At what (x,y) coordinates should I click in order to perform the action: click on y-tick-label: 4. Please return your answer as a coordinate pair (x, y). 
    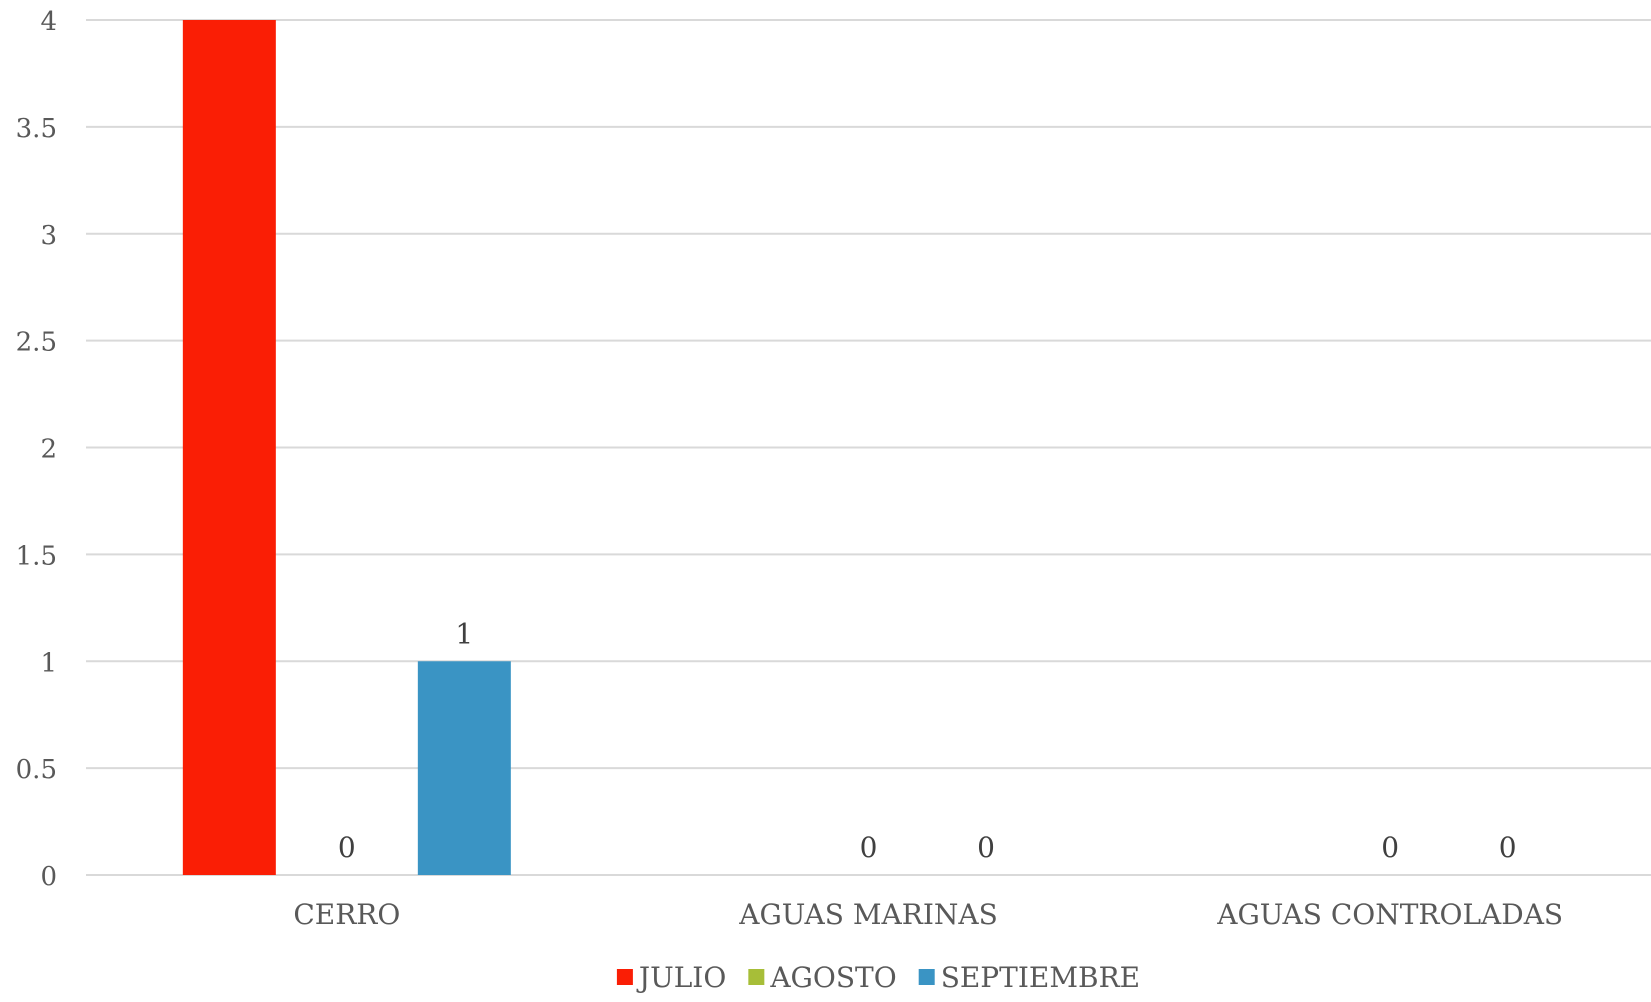
    Looking at the image, I should click on (48, 22).